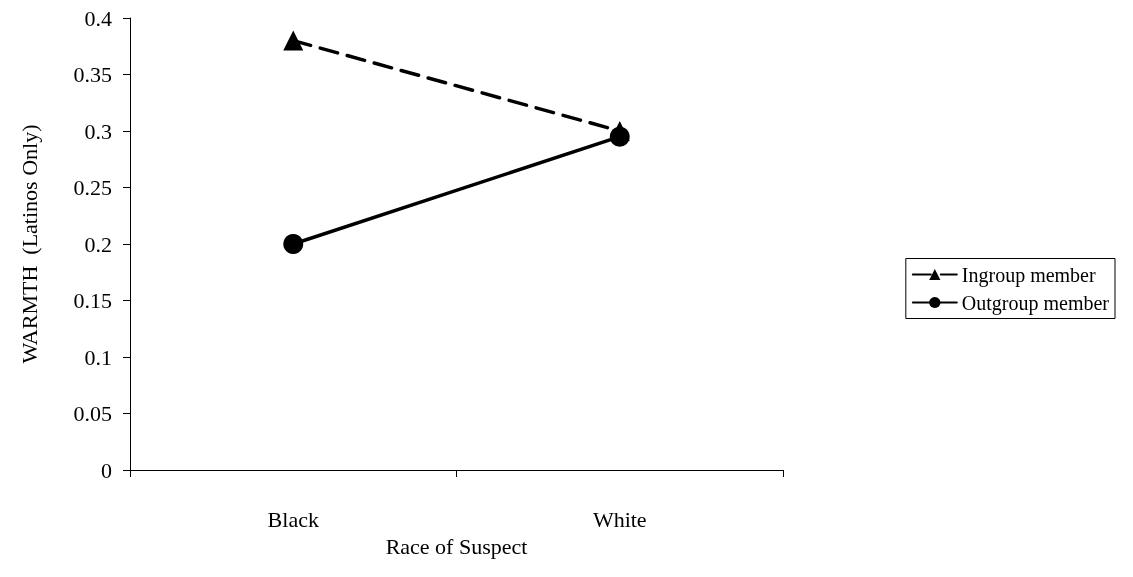 The width and height of the screenshot is (1133, 577). I want to click on y-axis-title: WARMTH (Latinos Only), so click(29, 244).